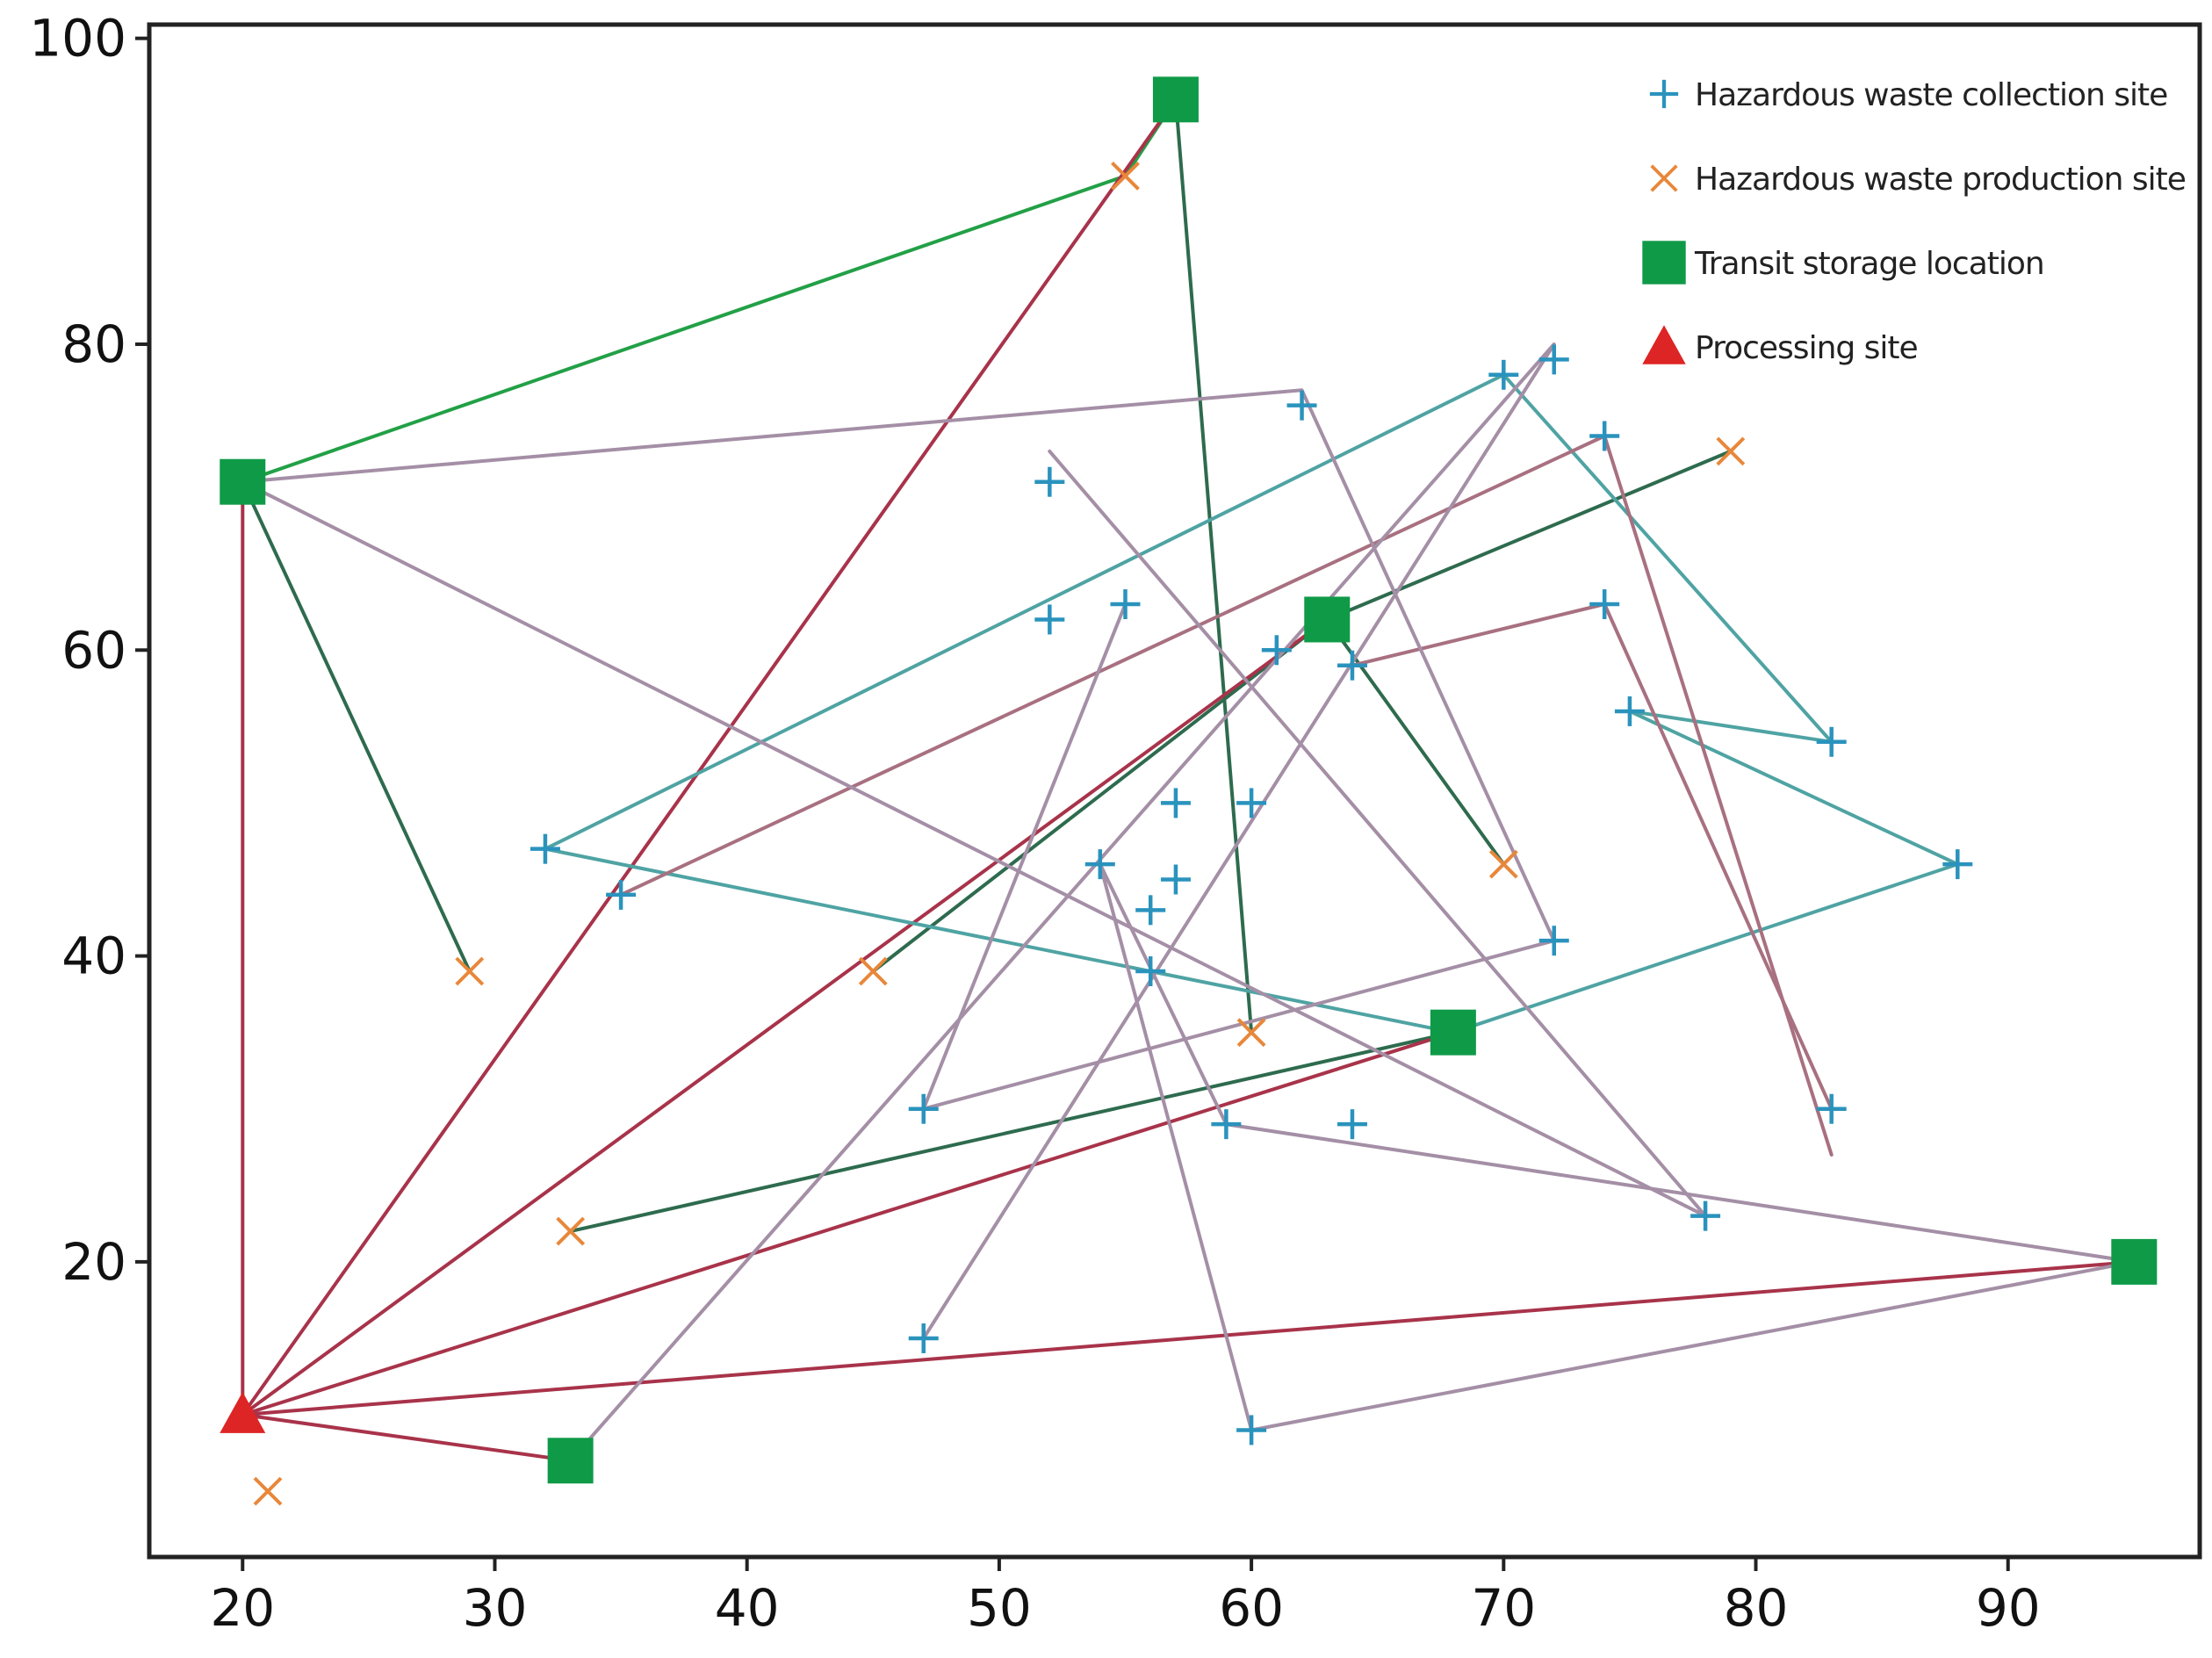 The width and height of the screenshot is (2212, 1658). Describe the element at coordinates (93, 956) in the screenshot. I see `y-tick-label: 40` at that location.